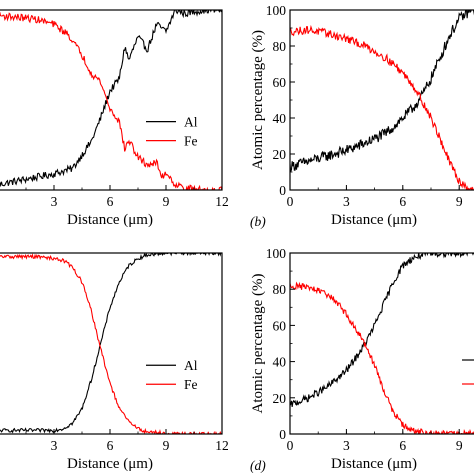 Image resolution: width=474 pixels, height=474 pixels. I want to click on plot-frame, so click(381, 100).